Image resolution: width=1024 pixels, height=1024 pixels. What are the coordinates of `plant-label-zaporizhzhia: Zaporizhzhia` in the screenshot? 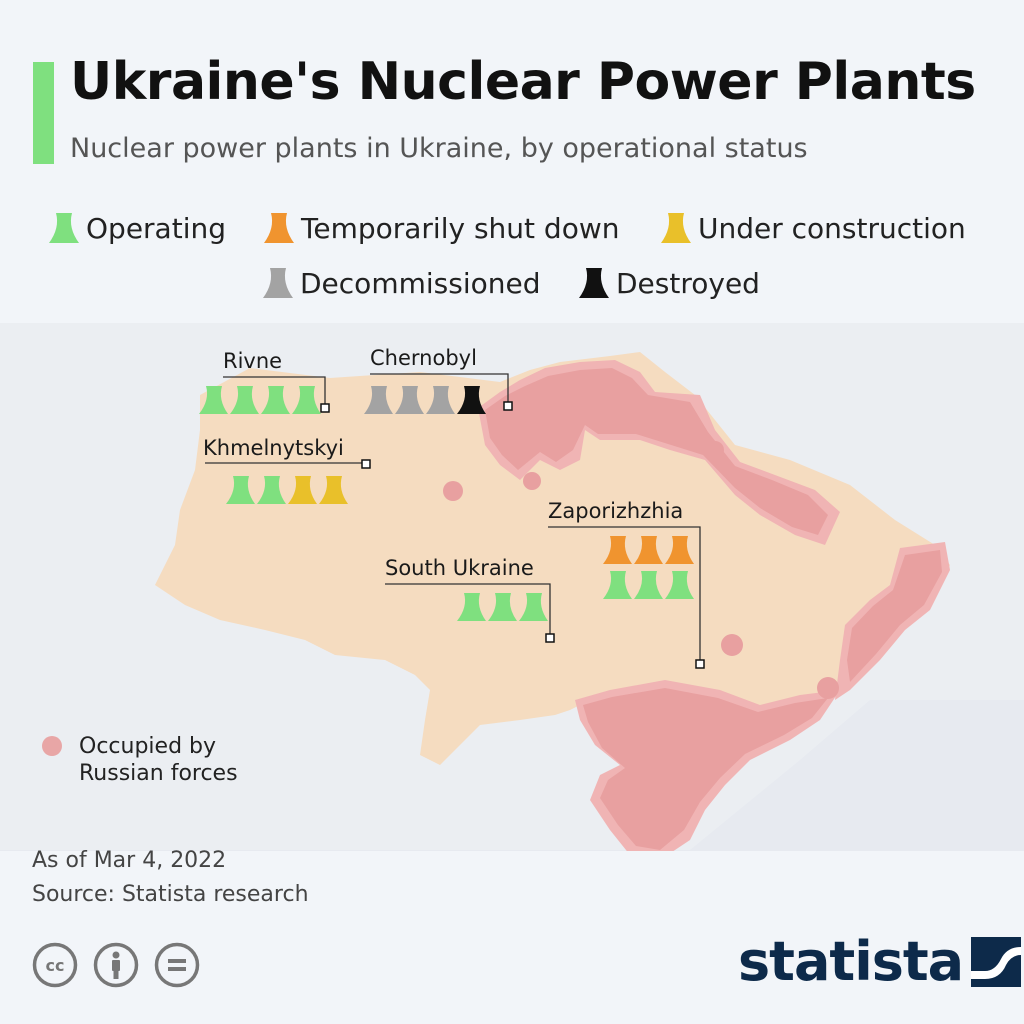 It's located at (615, 511).